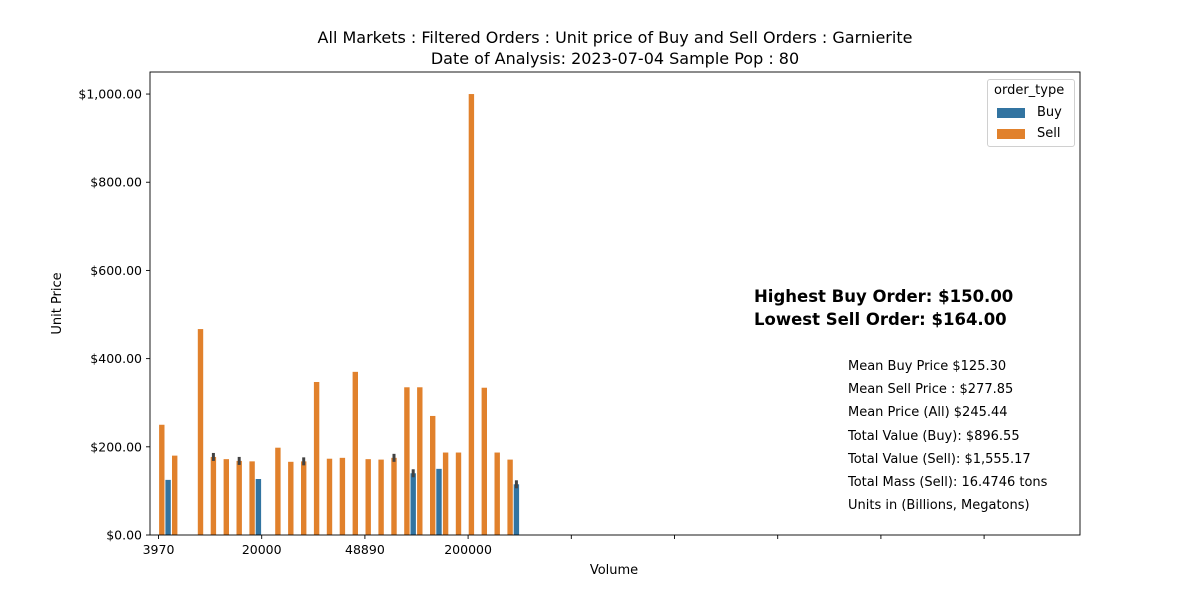  What do you see at coordinates (927, 366) in the screenshot?
I see `stat-mean-buy: Mean Buy Price $125.30` at bounding box center [927, 366].